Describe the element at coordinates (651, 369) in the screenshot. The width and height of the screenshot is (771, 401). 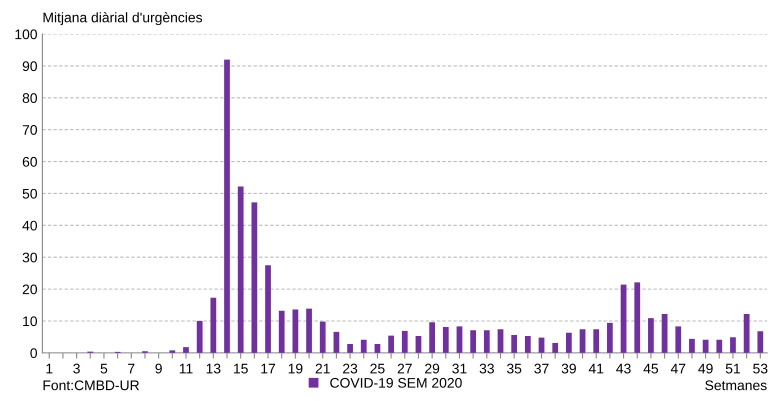
I see `x-tick-label: 45` at that location.